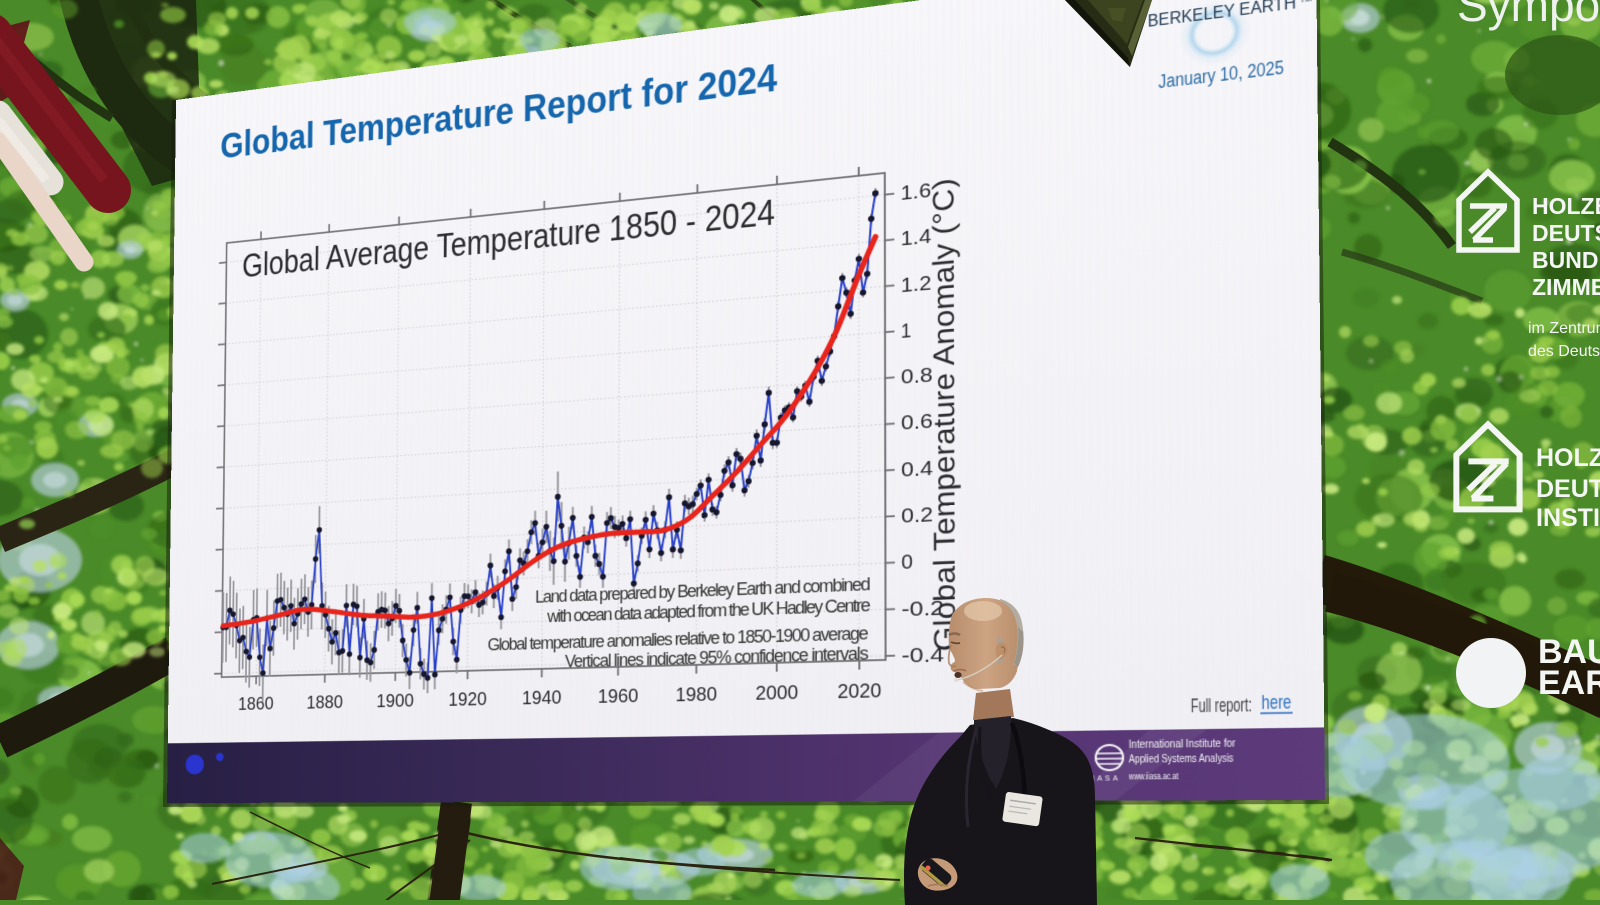 The height and width of the screenshot is (905, 1600). I want to click on svg-text: 1940, so click(542, 697).